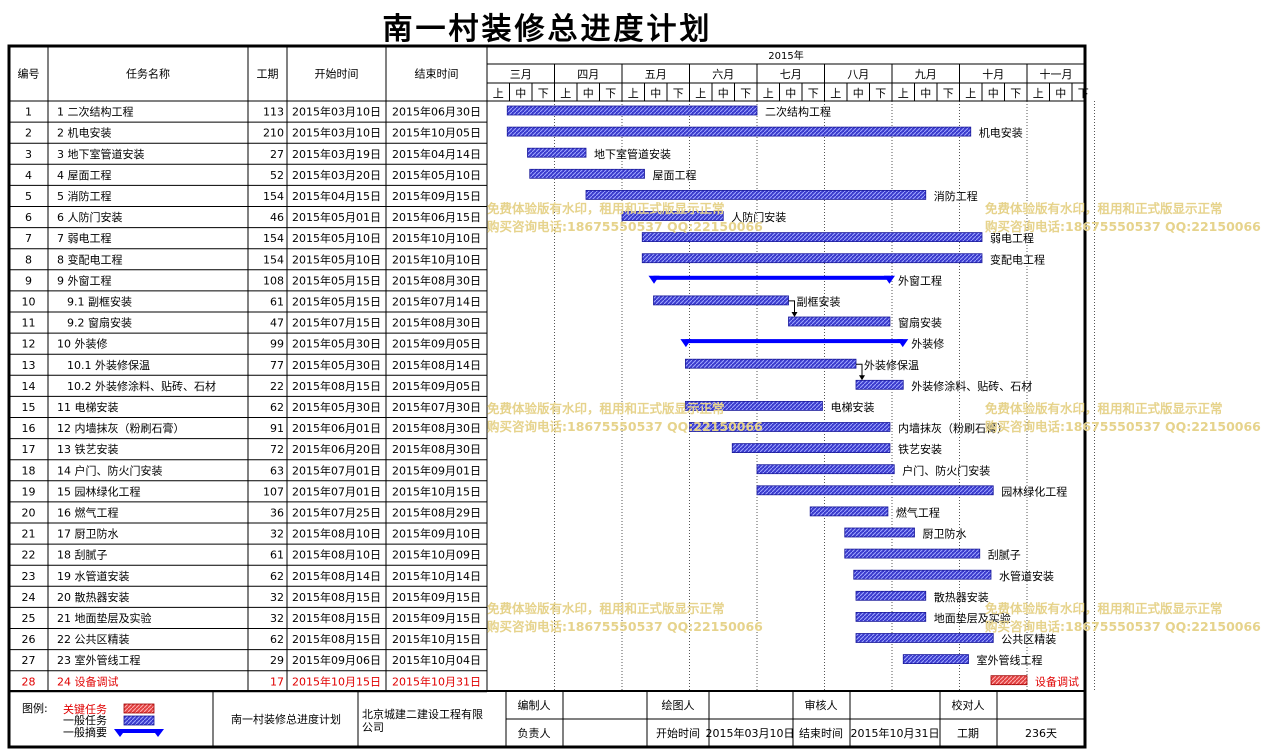 Image resolution: width=1269 pixels, height=753 pixels. I want to click on task-id: 18, so click(29, 470).